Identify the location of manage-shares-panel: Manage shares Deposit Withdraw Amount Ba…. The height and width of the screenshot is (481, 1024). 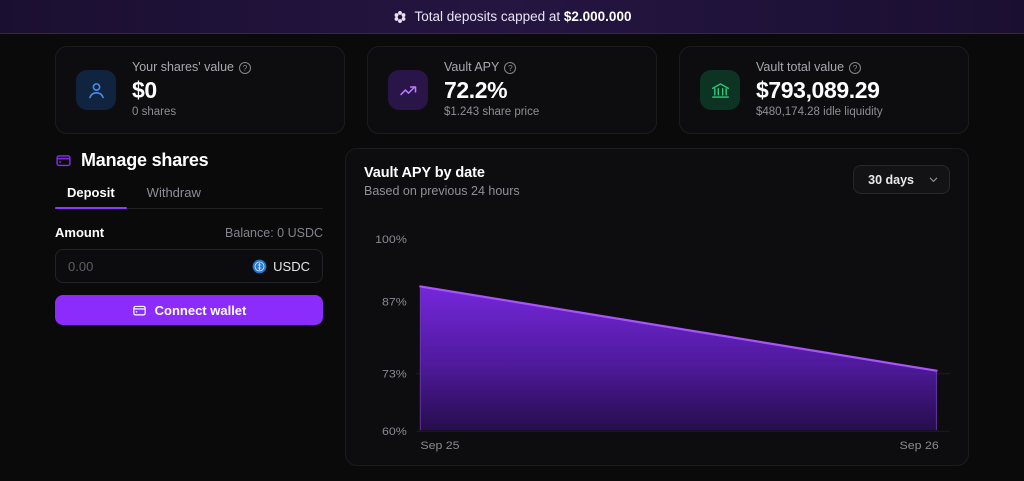
(189, 236).